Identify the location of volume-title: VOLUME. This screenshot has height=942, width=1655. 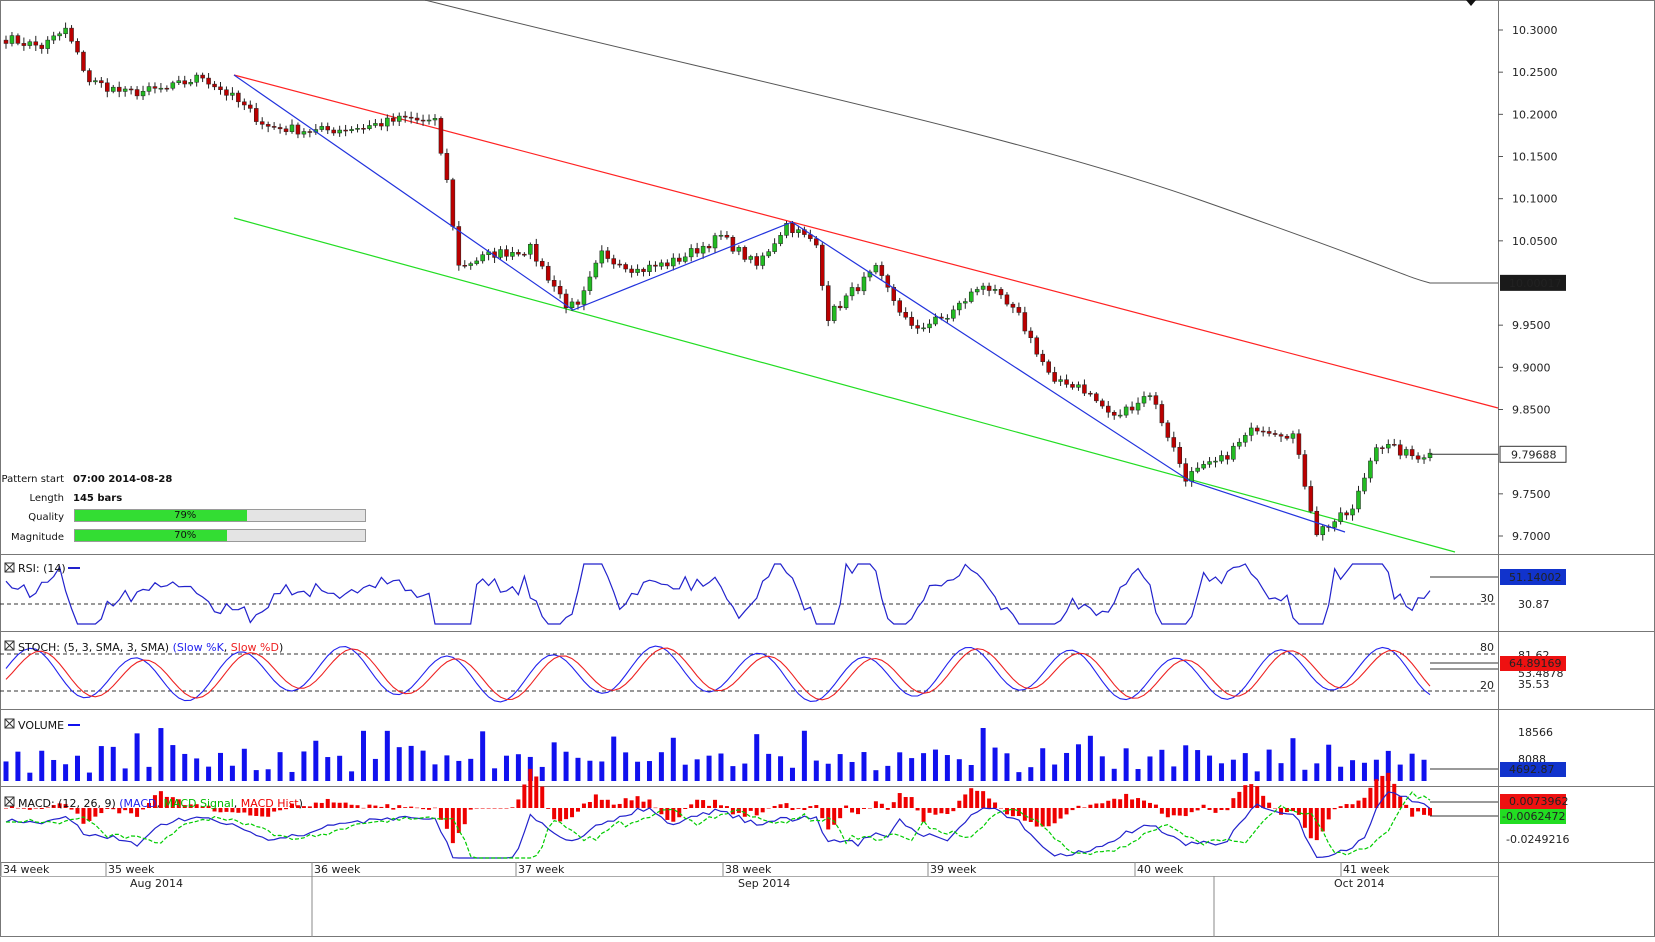
(42, 725).